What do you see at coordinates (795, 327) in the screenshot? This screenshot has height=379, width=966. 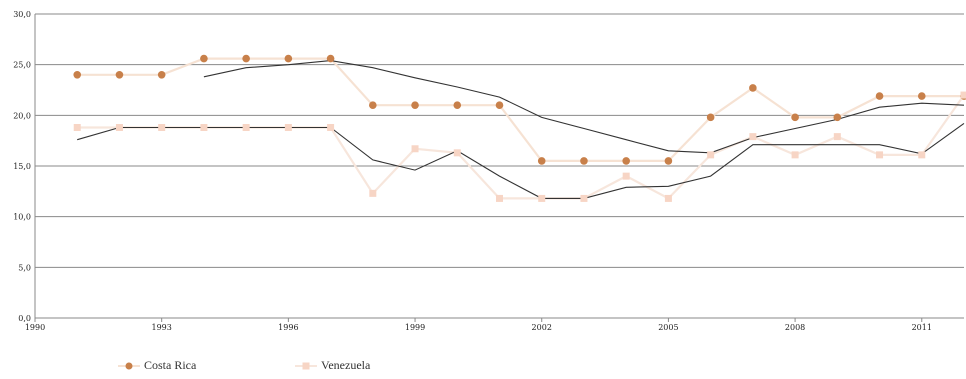 I see `x-tick-label: 2008` at bounding box center [795, 327].